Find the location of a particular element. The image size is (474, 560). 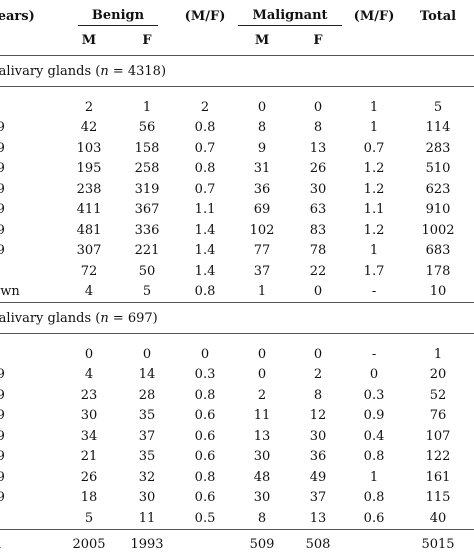

header-age: (years) is located at coordinates (17, 16).